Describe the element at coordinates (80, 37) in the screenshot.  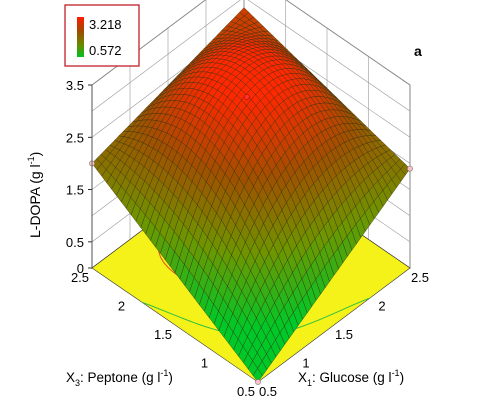
I see `colorbar-gradient` at that location.